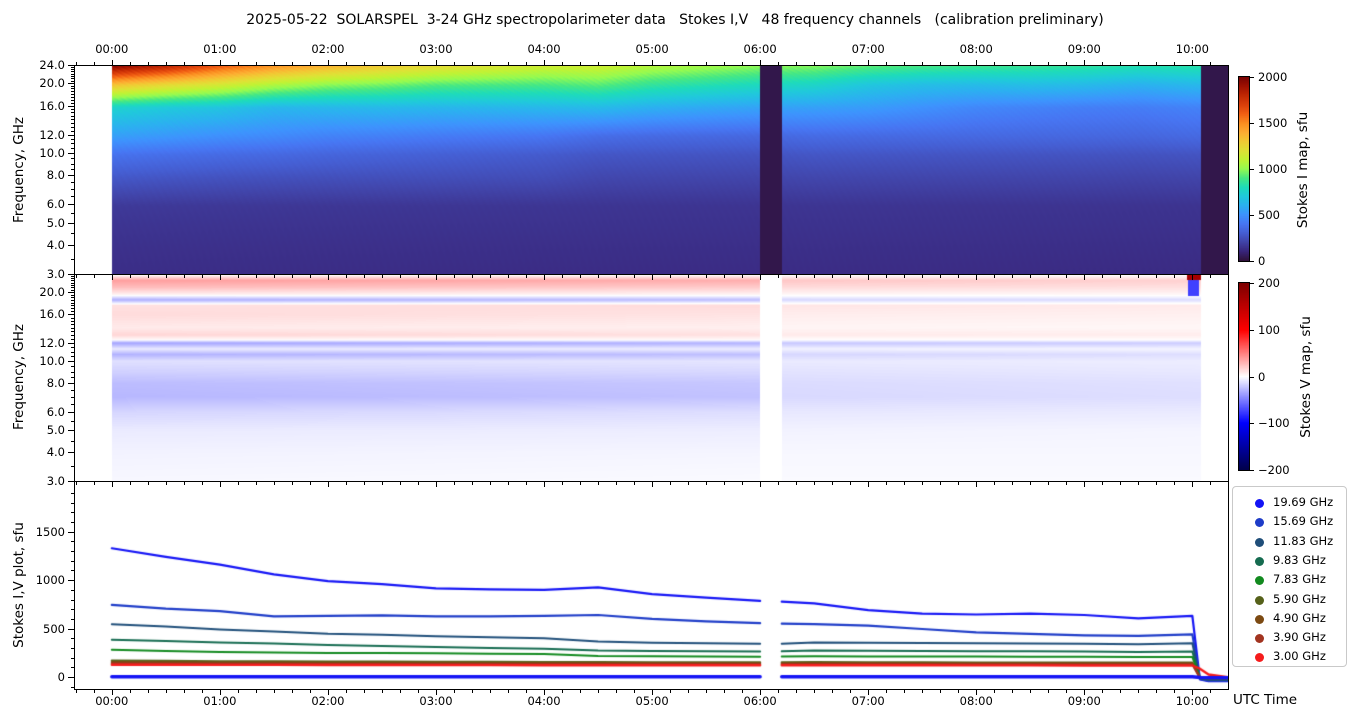 Image resolution: width=1350 pixels, height=725 pixels. What do you see at coordinates (55, 383) in the screenshot?
I see `freq-tick-label: 8.0` at bounding box center [55, 383].